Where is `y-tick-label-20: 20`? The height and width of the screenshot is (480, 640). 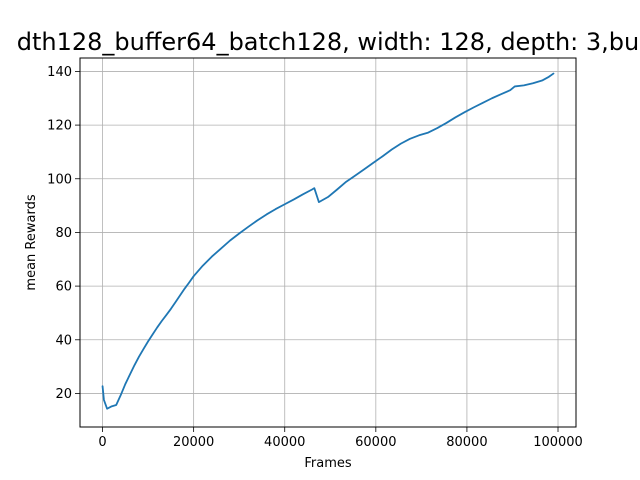
y-tick-label-20: 20 is located at coordinates (63, 394).